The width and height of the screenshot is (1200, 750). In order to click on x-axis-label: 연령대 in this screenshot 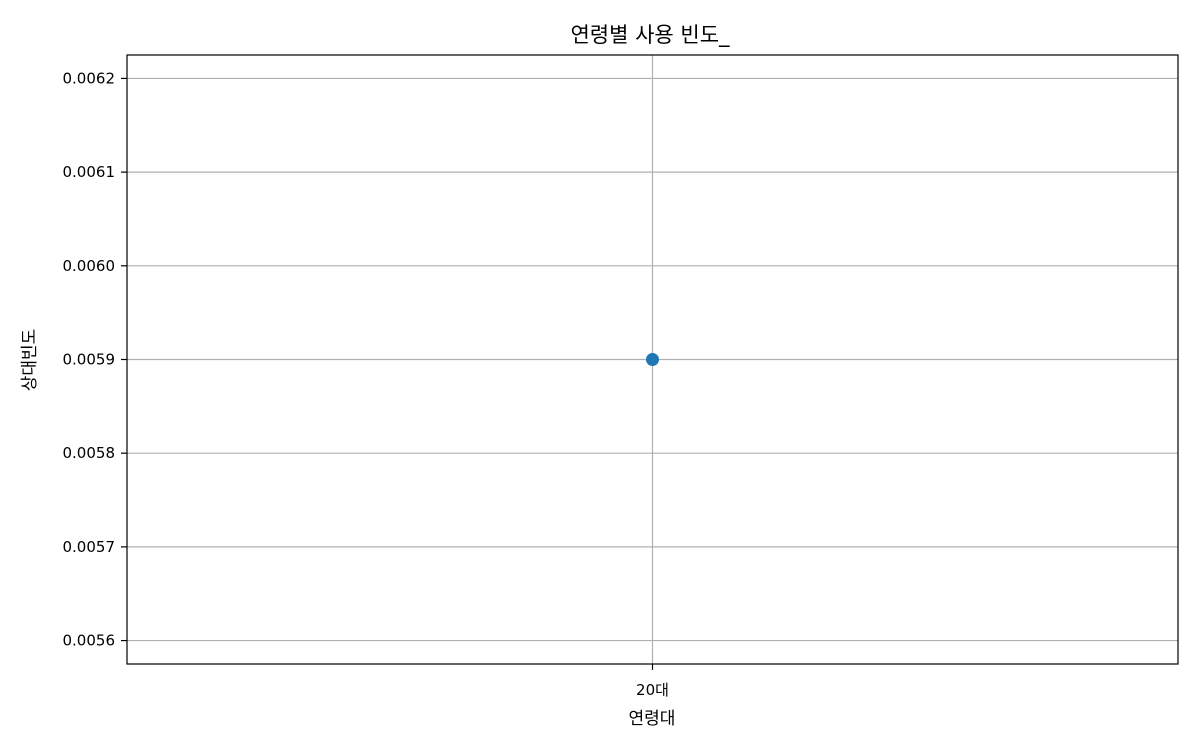, I will do `click(652, 719)`.